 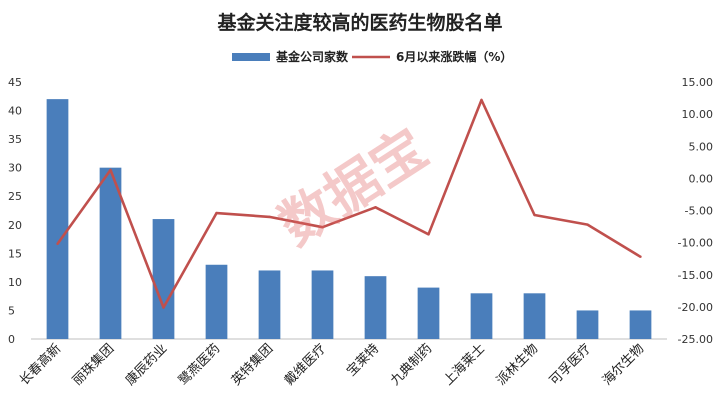 I want to click on left-tick-label: 40, so click(x=15, y=111).